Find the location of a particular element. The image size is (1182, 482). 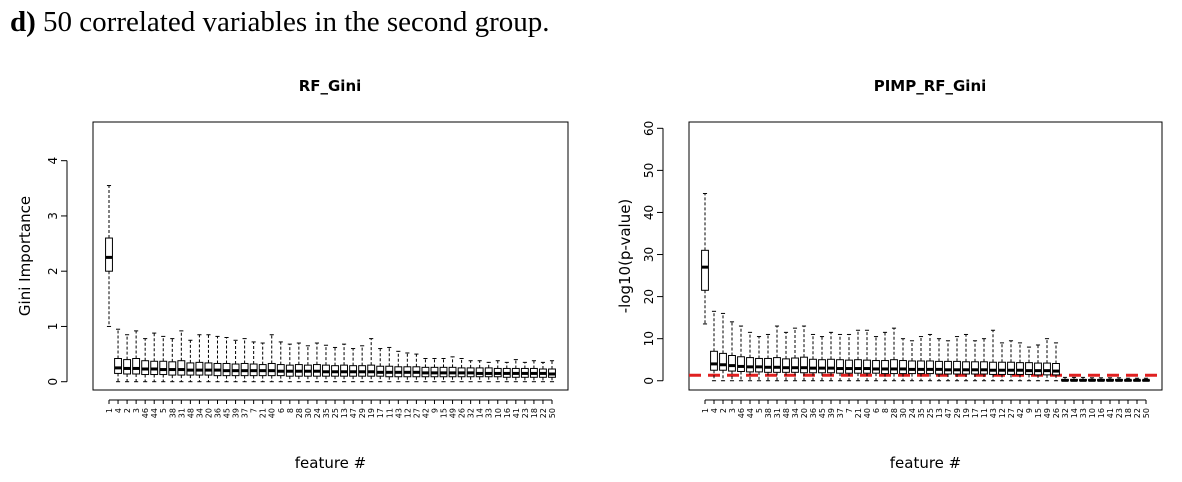

x-tick-label: 25 is located at coordinates (335, 413).